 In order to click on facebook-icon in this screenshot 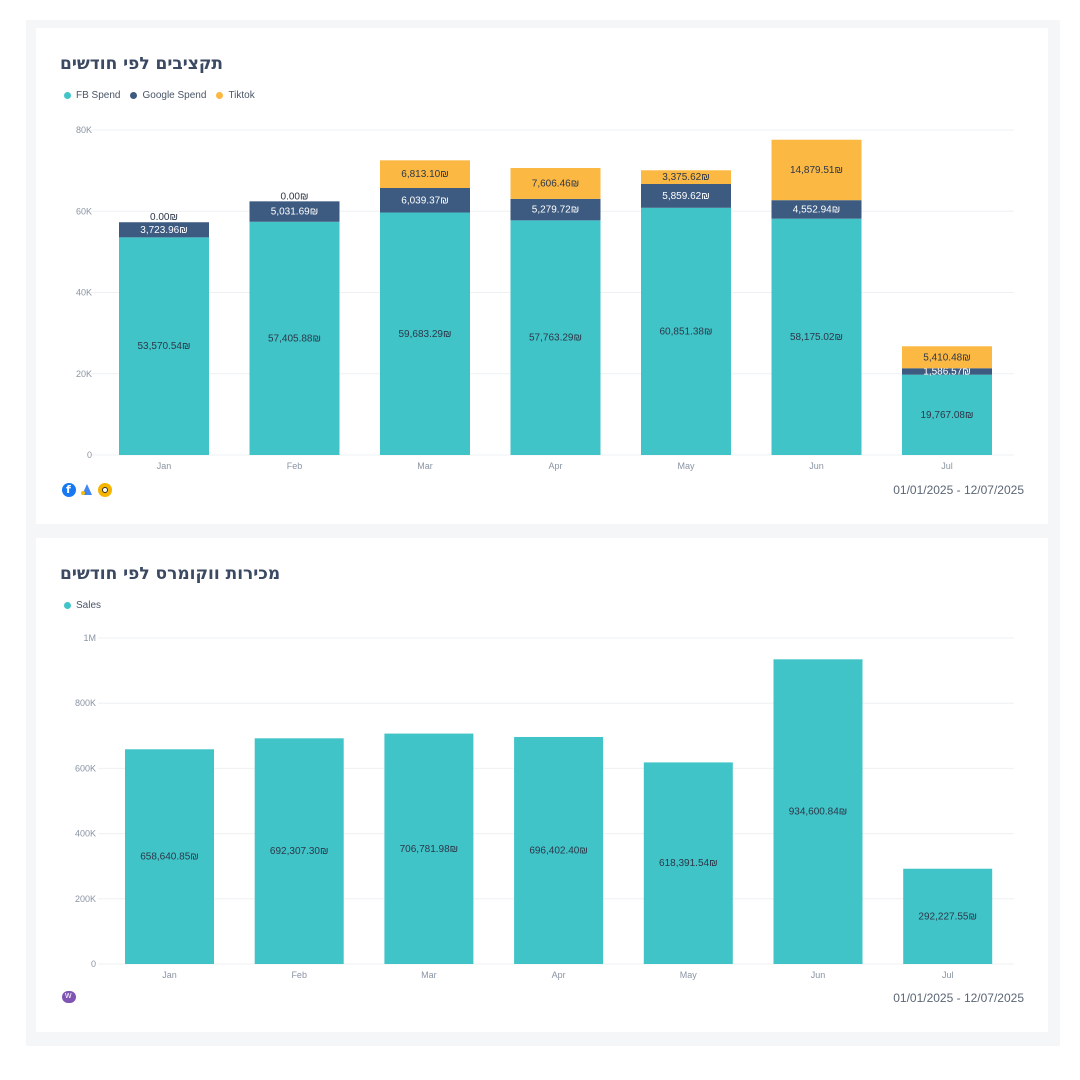, I will do `click(69, 490)`.